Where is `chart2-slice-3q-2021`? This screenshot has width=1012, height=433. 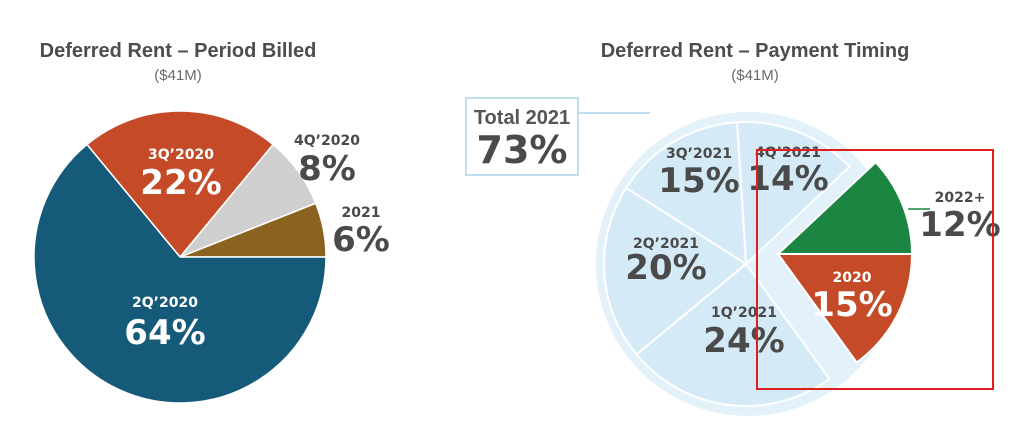 chart2-slice-3q-2021 is located at coordinates (686, 193).